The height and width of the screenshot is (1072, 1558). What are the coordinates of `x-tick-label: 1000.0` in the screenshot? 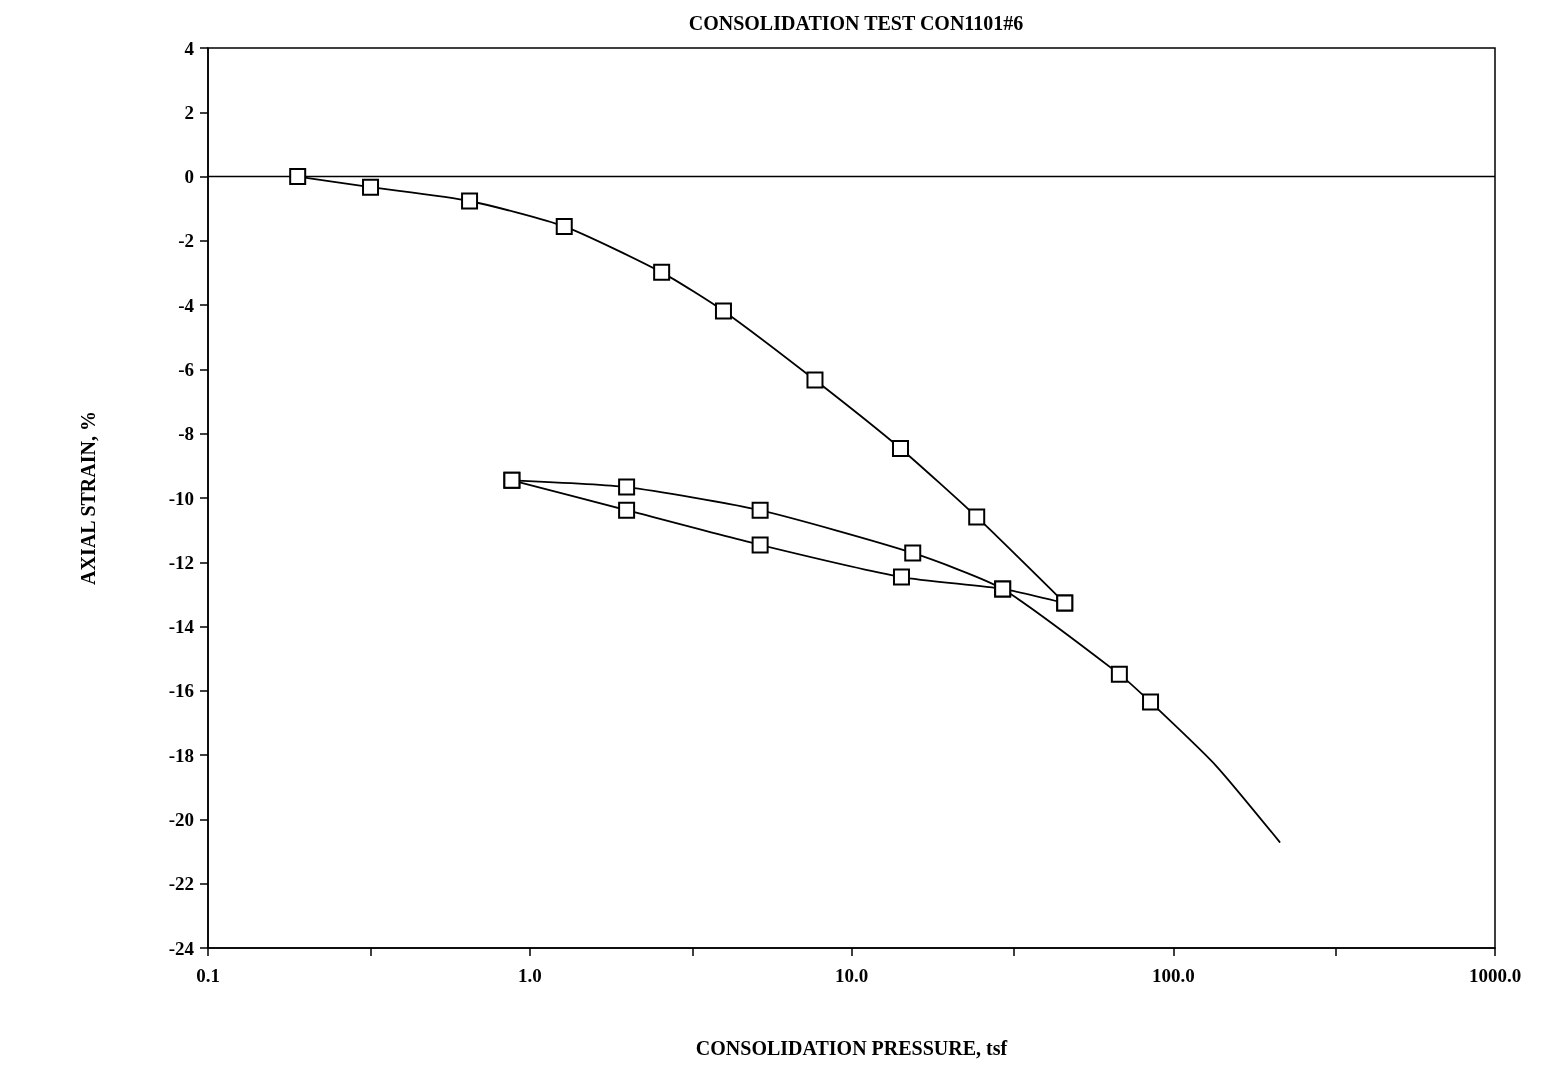 It's located at (1495, 975).